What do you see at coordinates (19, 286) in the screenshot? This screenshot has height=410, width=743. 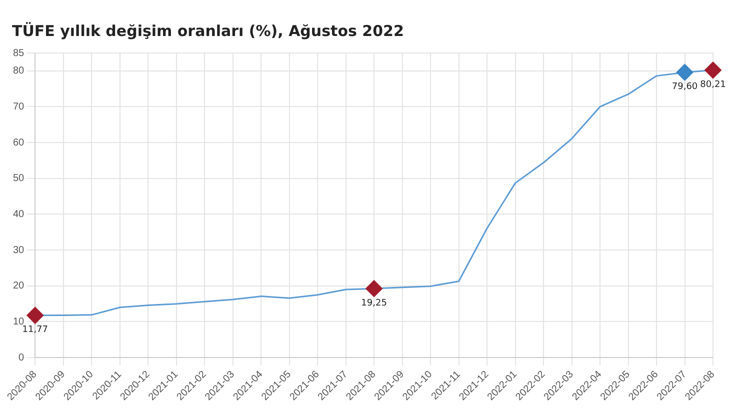 I see `y-tick-label: 20` at bounding box center [19, 286].